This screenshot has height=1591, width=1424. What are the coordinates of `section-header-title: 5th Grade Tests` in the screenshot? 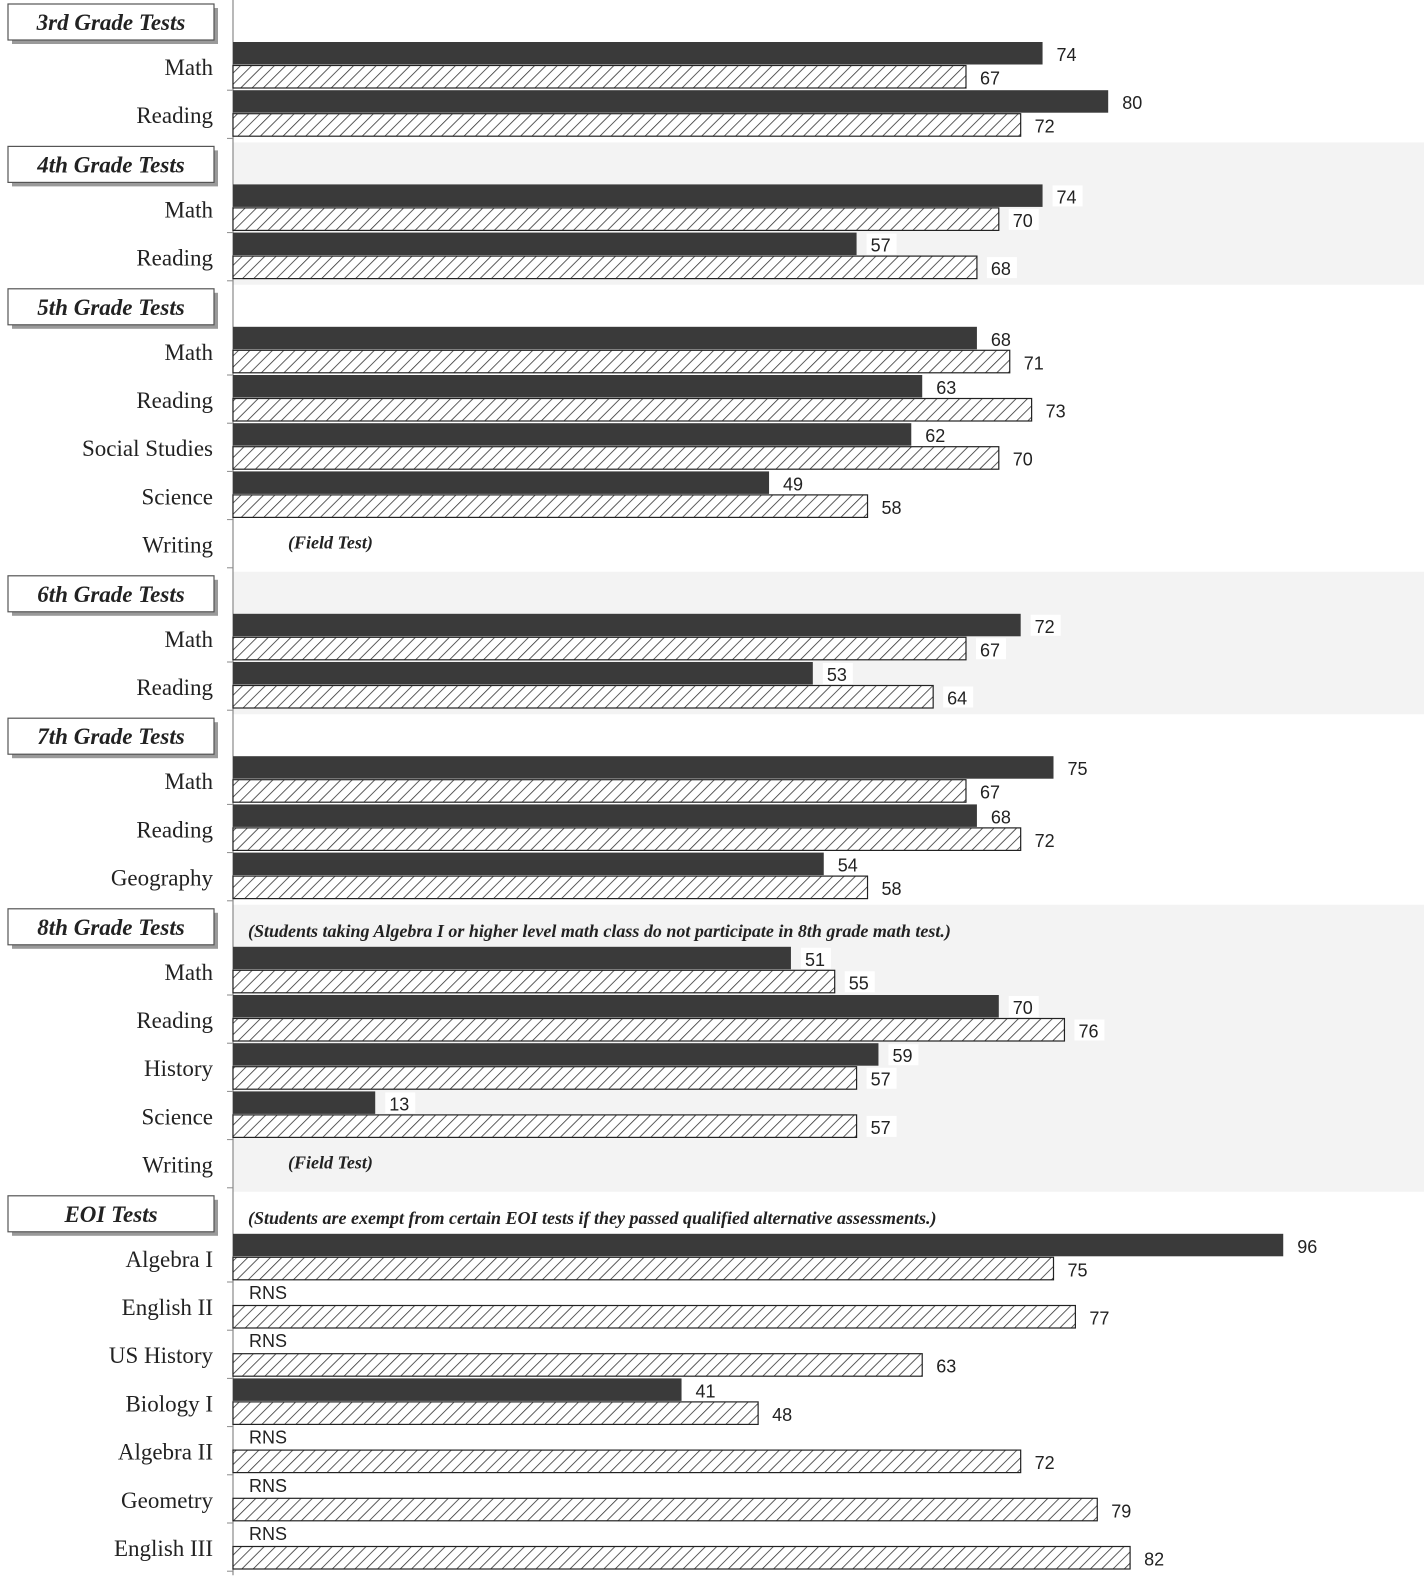 It's located at (110, 307).